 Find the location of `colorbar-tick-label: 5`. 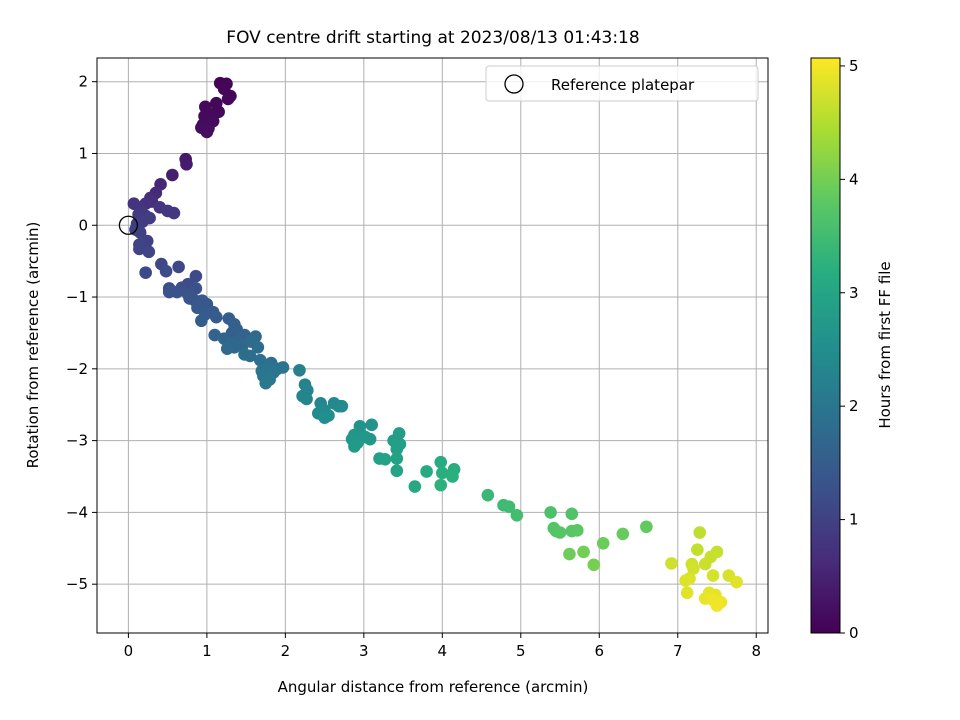

colorbar-tick-label: 5 is located at coordinates (854, 66).